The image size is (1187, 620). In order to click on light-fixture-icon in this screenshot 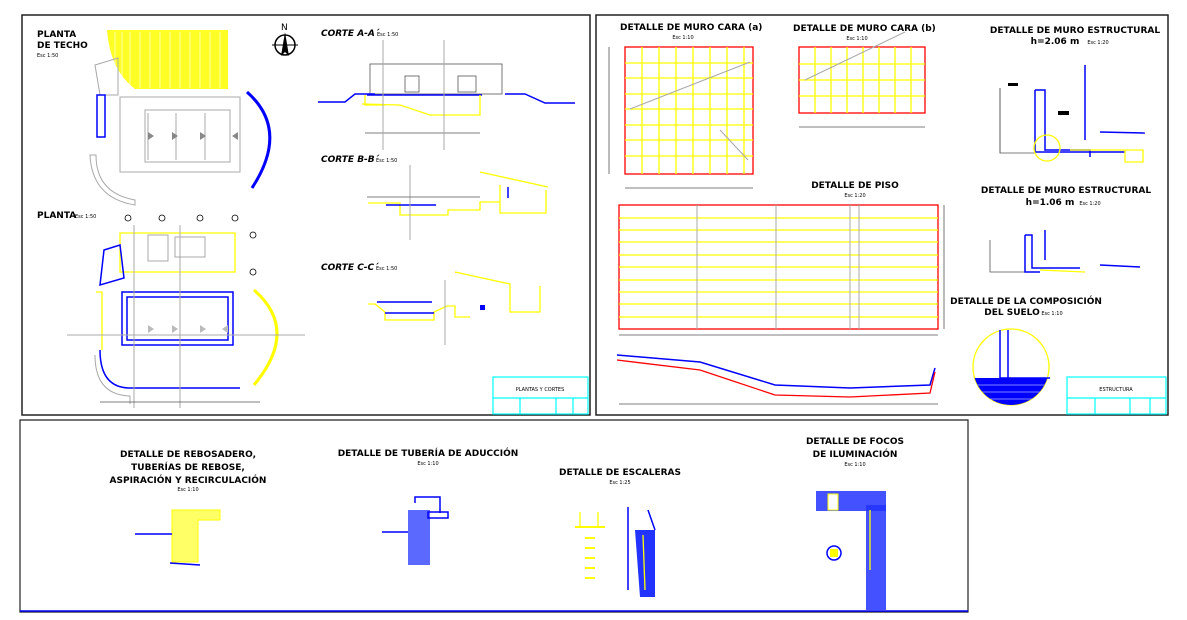, I will do `click(834, 553)`.